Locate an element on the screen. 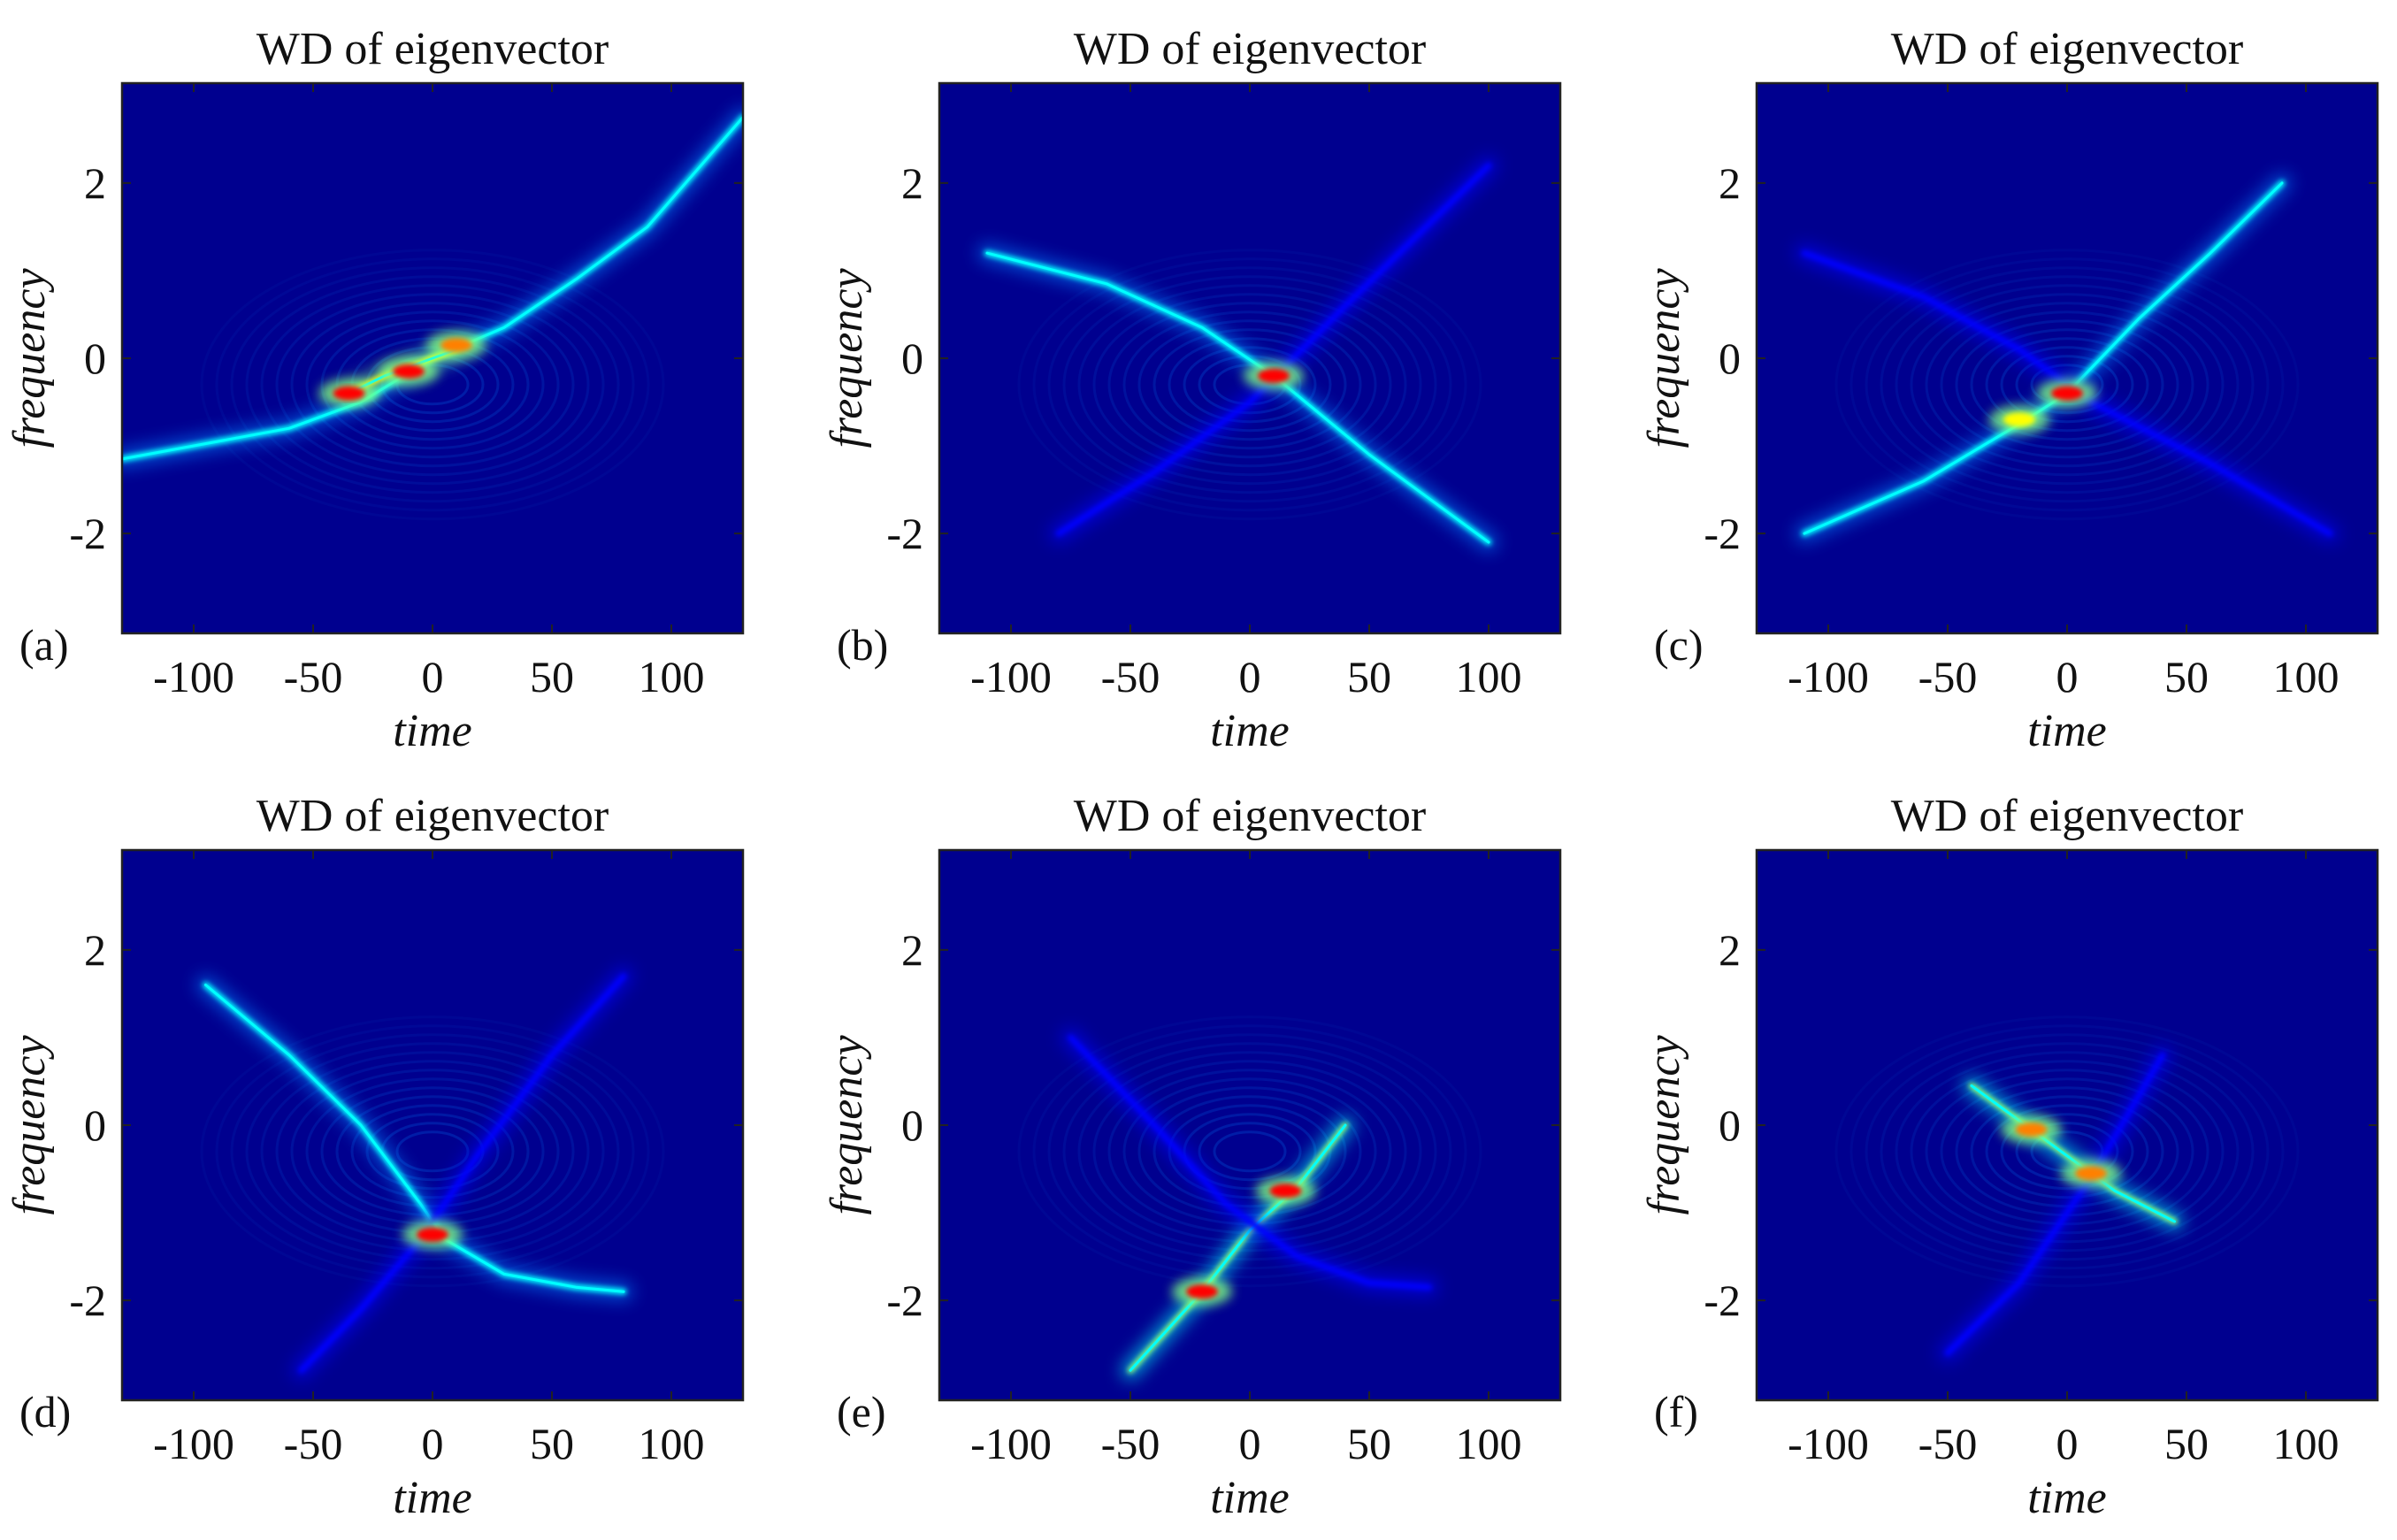  panel-letter-label: (f) is located at coordinates (1676, 1412).